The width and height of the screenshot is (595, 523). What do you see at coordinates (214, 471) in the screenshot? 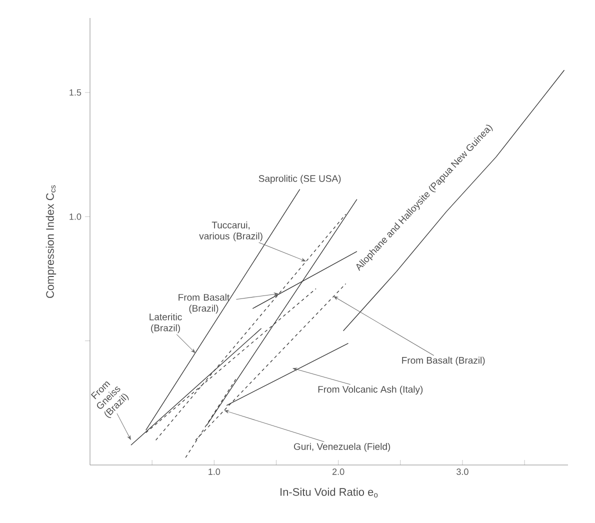
I see `x-tick-label: 1.0` at bounding box center [214, 471].